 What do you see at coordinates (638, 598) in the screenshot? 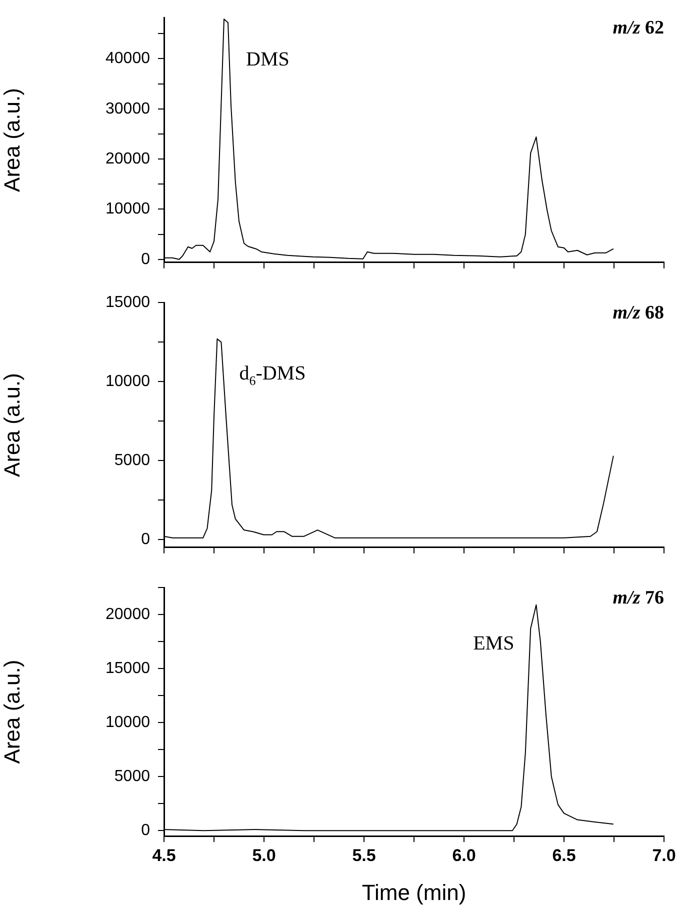
I see `annotation: m/z 76` at bounding box center [638, 598].